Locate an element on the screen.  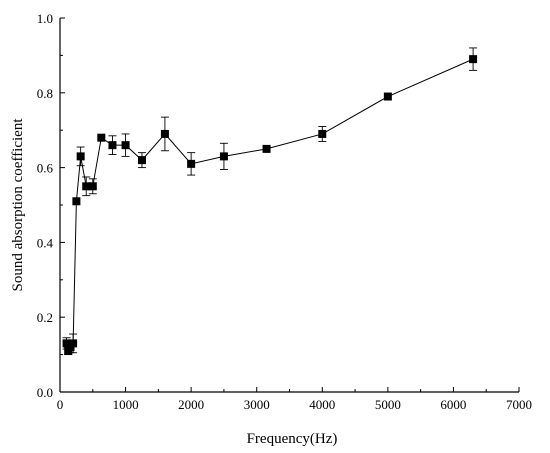
x-tick-label: 5000 is located at coordinates (388, 404).